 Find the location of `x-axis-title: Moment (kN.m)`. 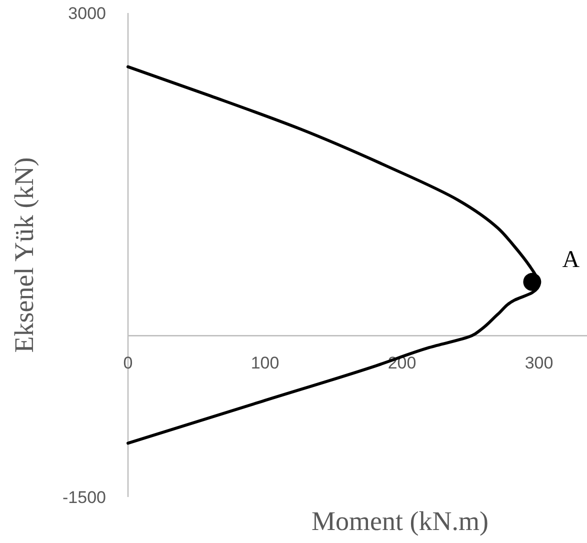

x-axis-title: Moment (kN.m) is located at coordinates (400, 521).